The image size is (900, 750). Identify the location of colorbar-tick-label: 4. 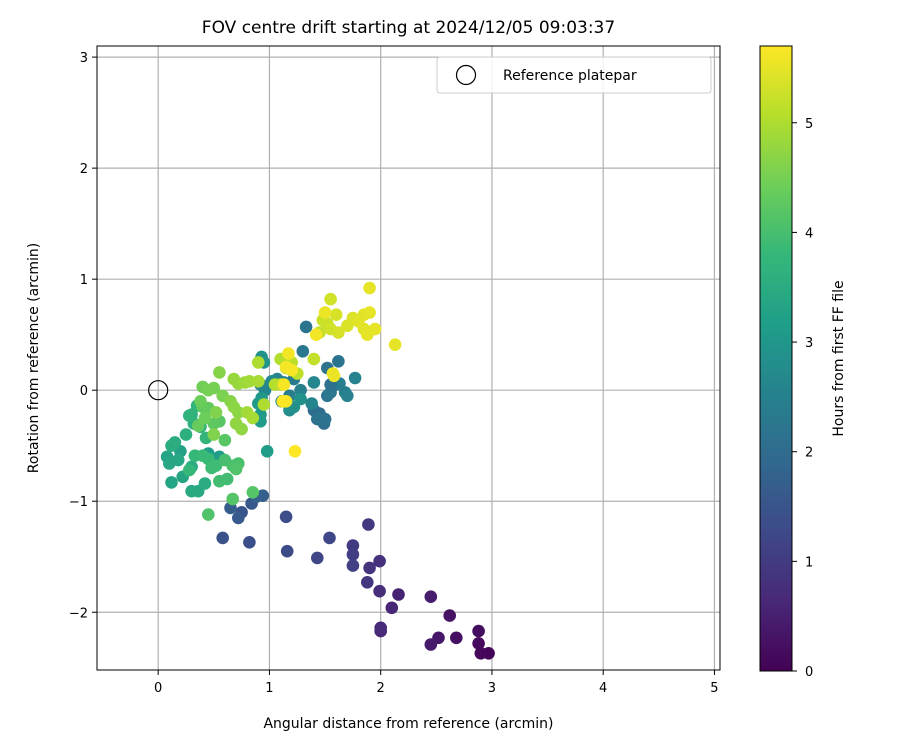
(809, 233).